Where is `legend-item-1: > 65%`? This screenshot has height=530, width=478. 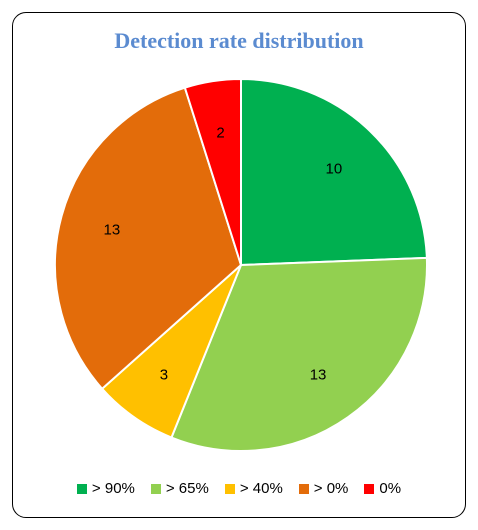
legend-item-1: > 65% is located at coordinates (179, 488).